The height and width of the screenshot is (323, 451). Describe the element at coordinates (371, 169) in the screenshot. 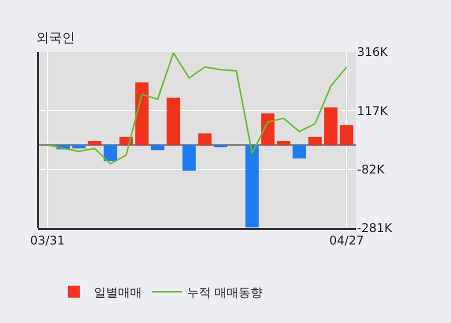

I see `y-tick-label: -82K` at that location.